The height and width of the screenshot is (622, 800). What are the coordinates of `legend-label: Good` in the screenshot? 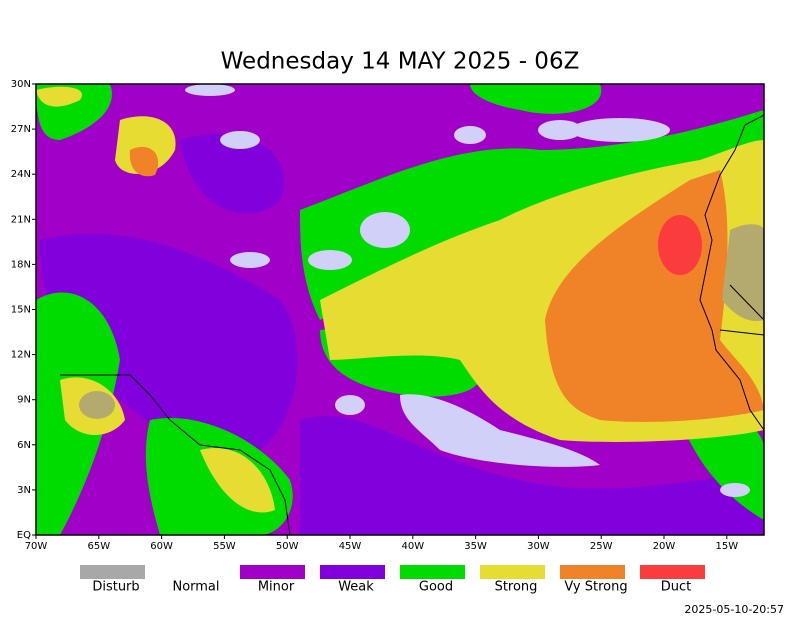 It's located at (436, 587).